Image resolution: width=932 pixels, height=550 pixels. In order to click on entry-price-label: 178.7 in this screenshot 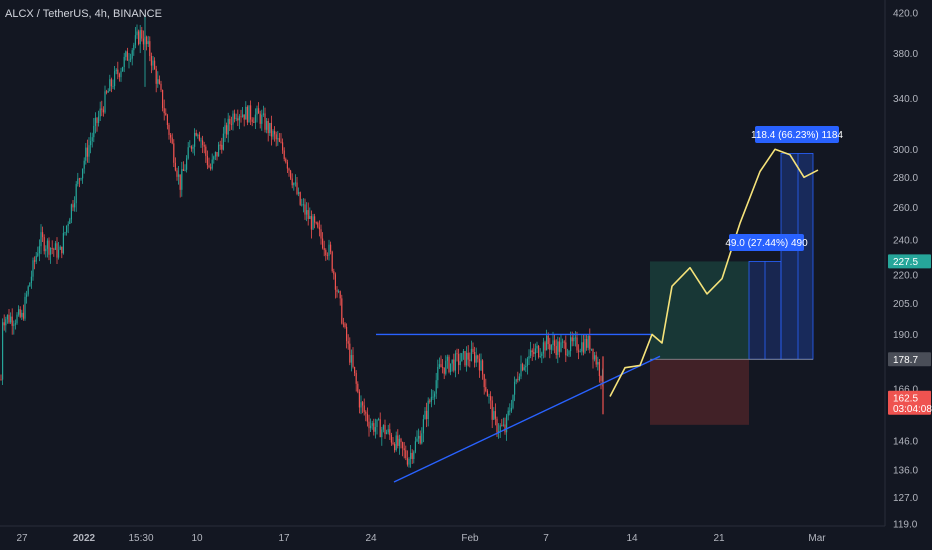, I will do `click(909, 359)`.